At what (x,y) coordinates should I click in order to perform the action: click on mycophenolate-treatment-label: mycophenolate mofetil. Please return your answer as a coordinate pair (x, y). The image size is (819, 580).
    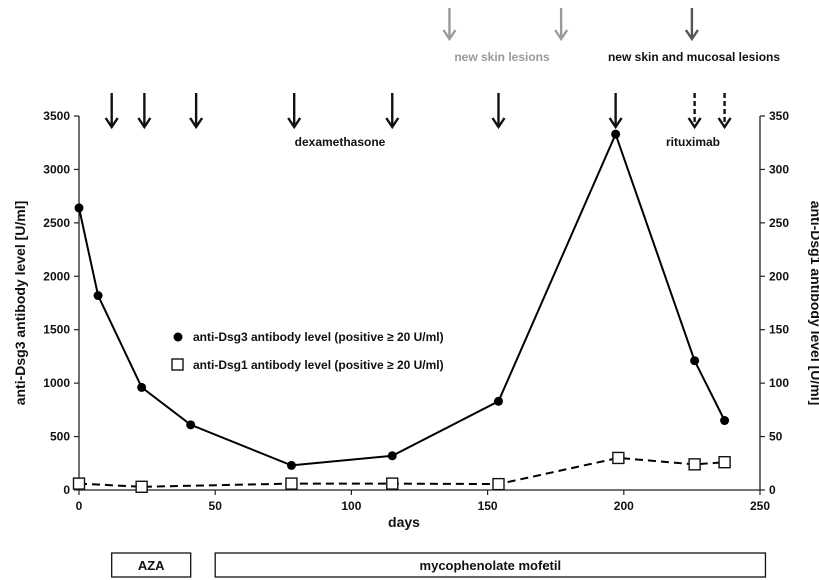
    Looking at the image, I should click on (491, 565).